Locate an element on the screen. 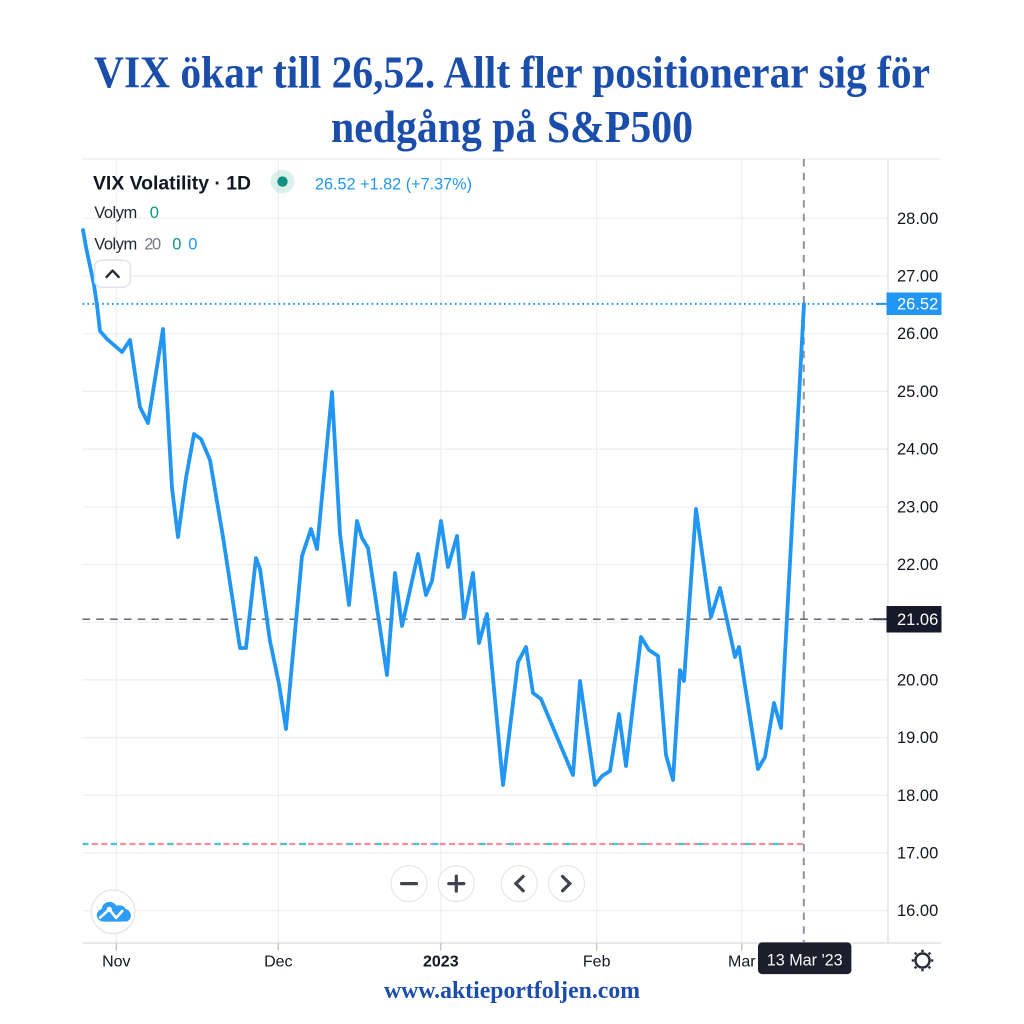 The height and width of the screenshot is (1024, 1024). svg-text: 2023 is located at coordinates (441, 962).